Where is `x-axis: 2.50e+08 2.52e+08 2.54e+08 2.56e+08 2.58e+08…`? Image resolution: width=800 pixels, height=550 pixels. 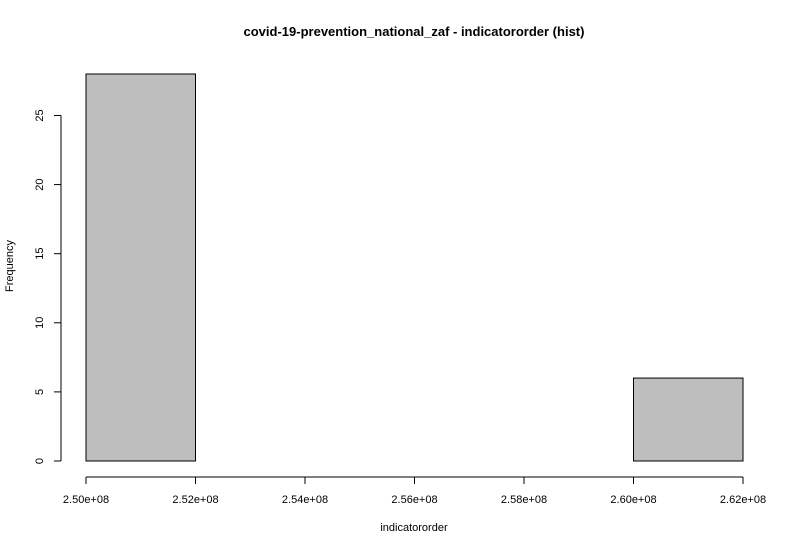
x-axis: 2.50e+08 2.52e+08 2.54e+08 2.56e+08 2.58e+08… is located at coordinates (414, 491).